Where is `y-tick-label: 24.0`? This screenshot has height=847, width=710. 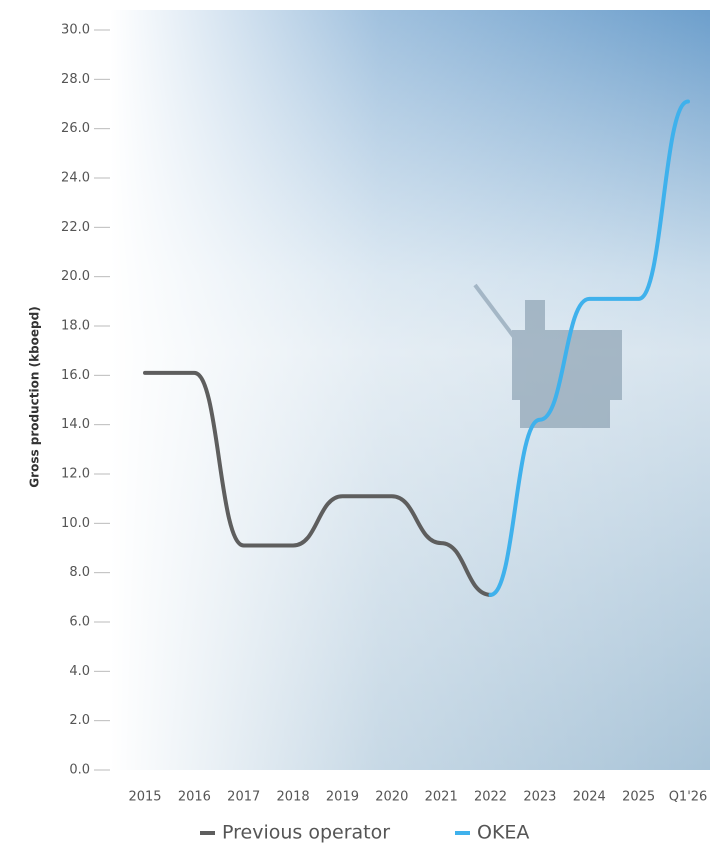 y-tick-label: 24.0 is located at coordinates (75, 178).